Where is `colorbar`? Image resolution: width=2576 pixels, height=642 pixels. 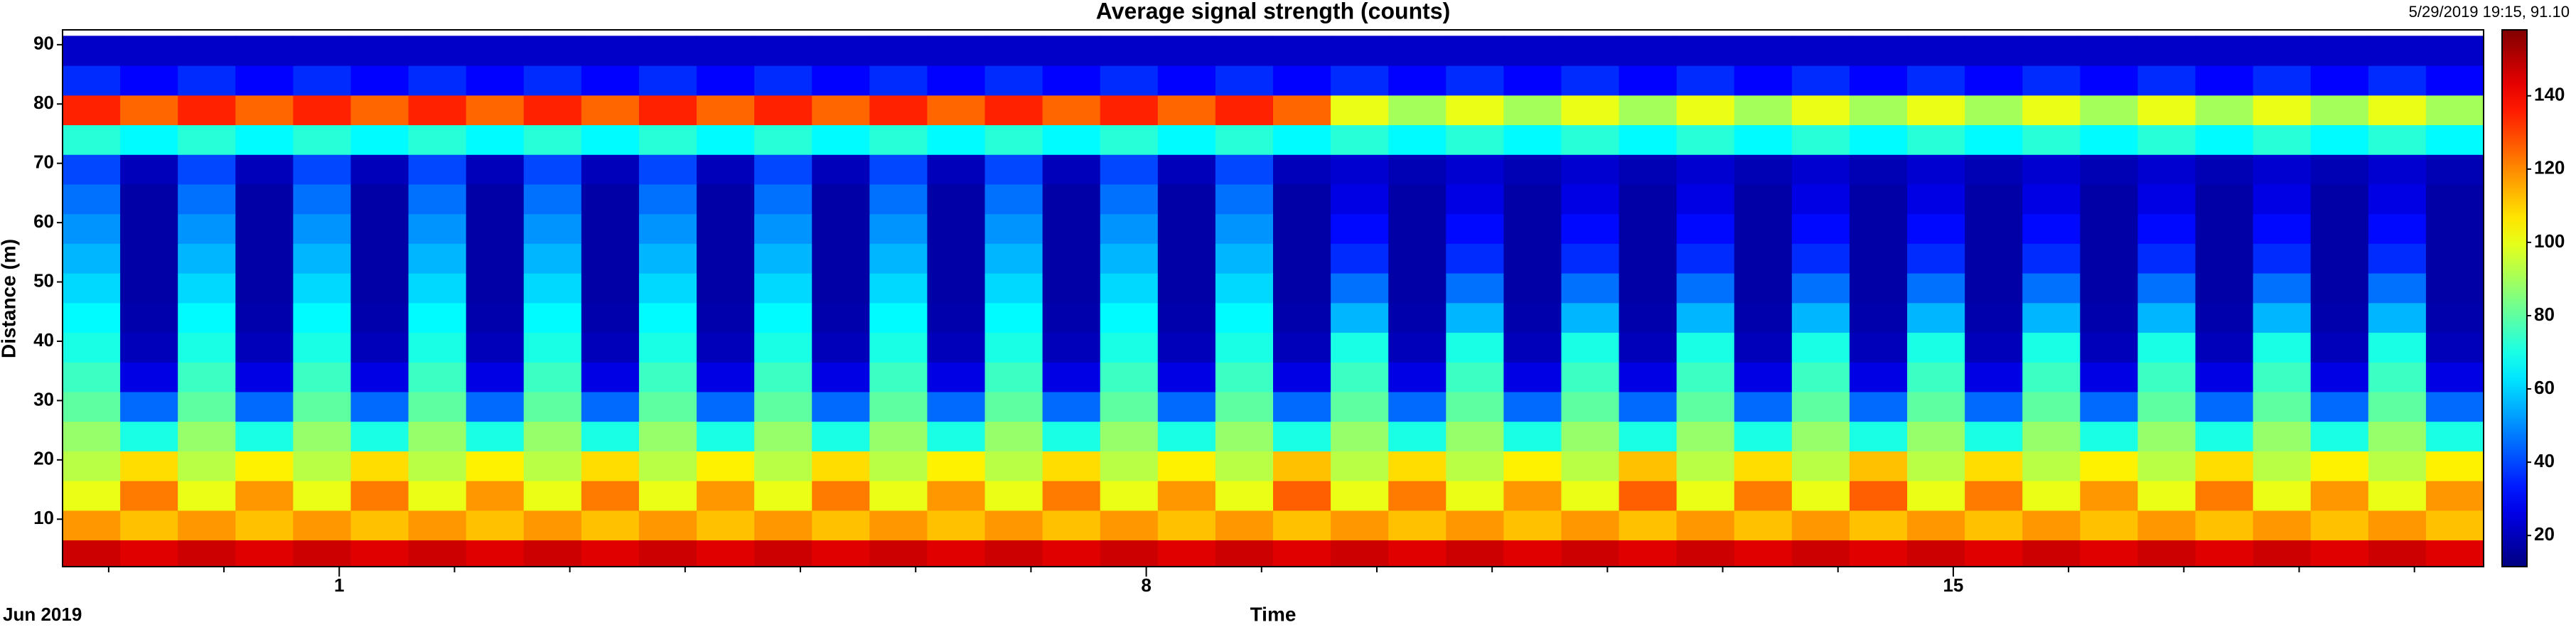 colorbar is located at coordinates (2514, 298).